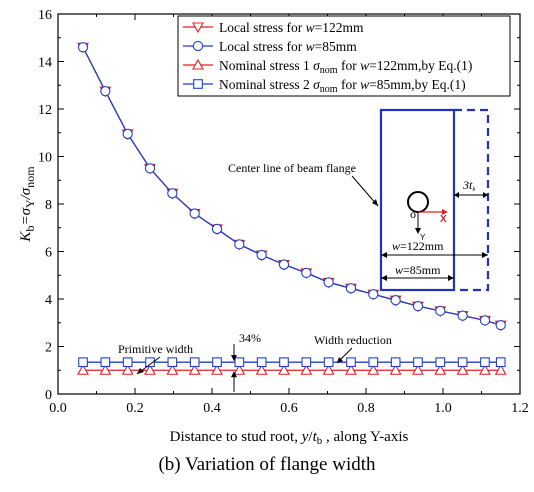  I want to click on flange-w122-dashed, so click(472, 200).